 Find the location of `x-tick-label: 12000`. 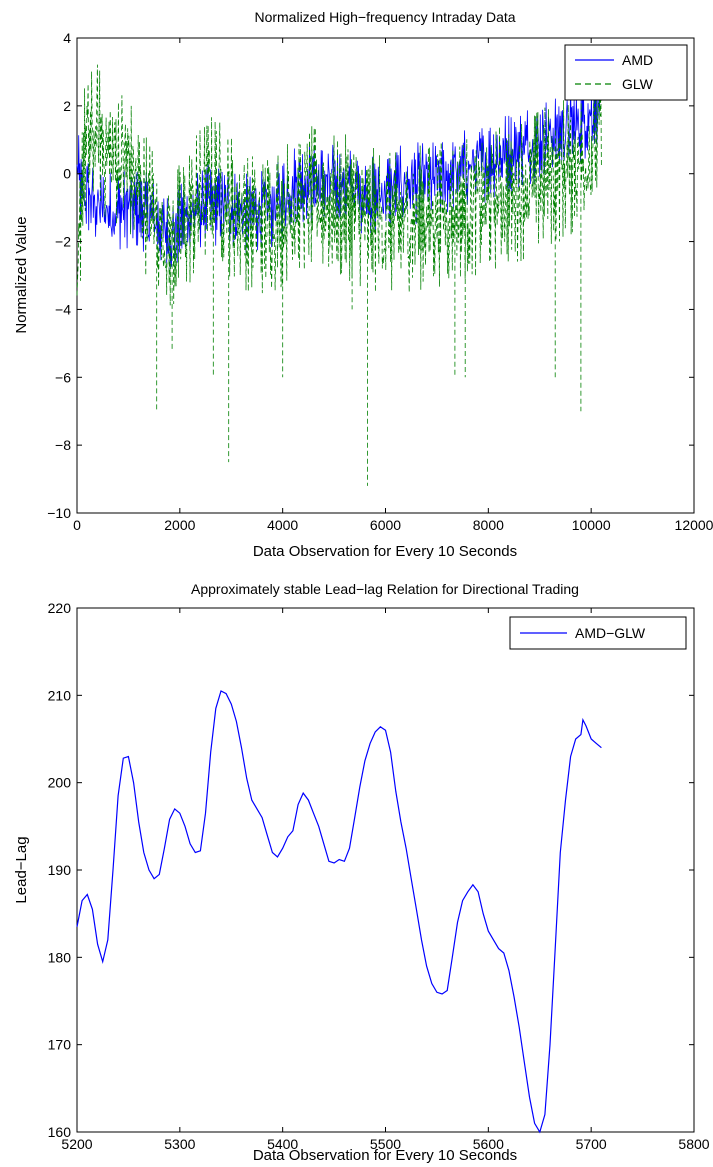

x-tick-label: 12000 is located at coordinates (694, 525).